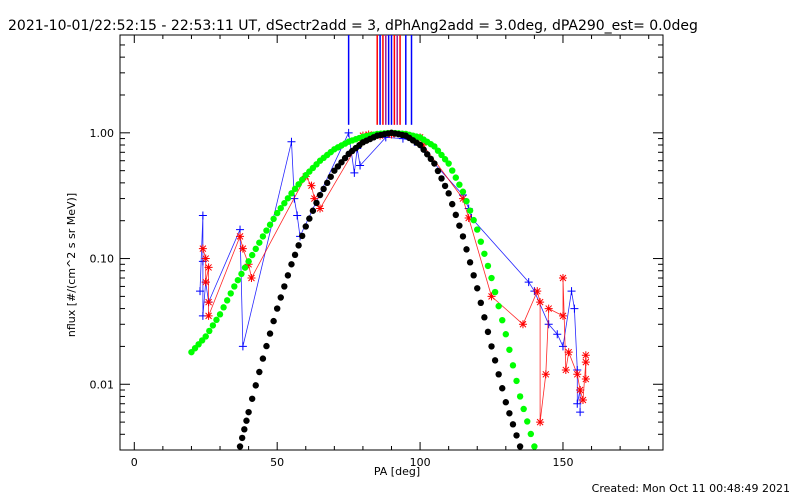  What do you see at coordinates (134, 462) in the screenshot?
I see `x-tick-label: 0` at bounding box center [134, 462].